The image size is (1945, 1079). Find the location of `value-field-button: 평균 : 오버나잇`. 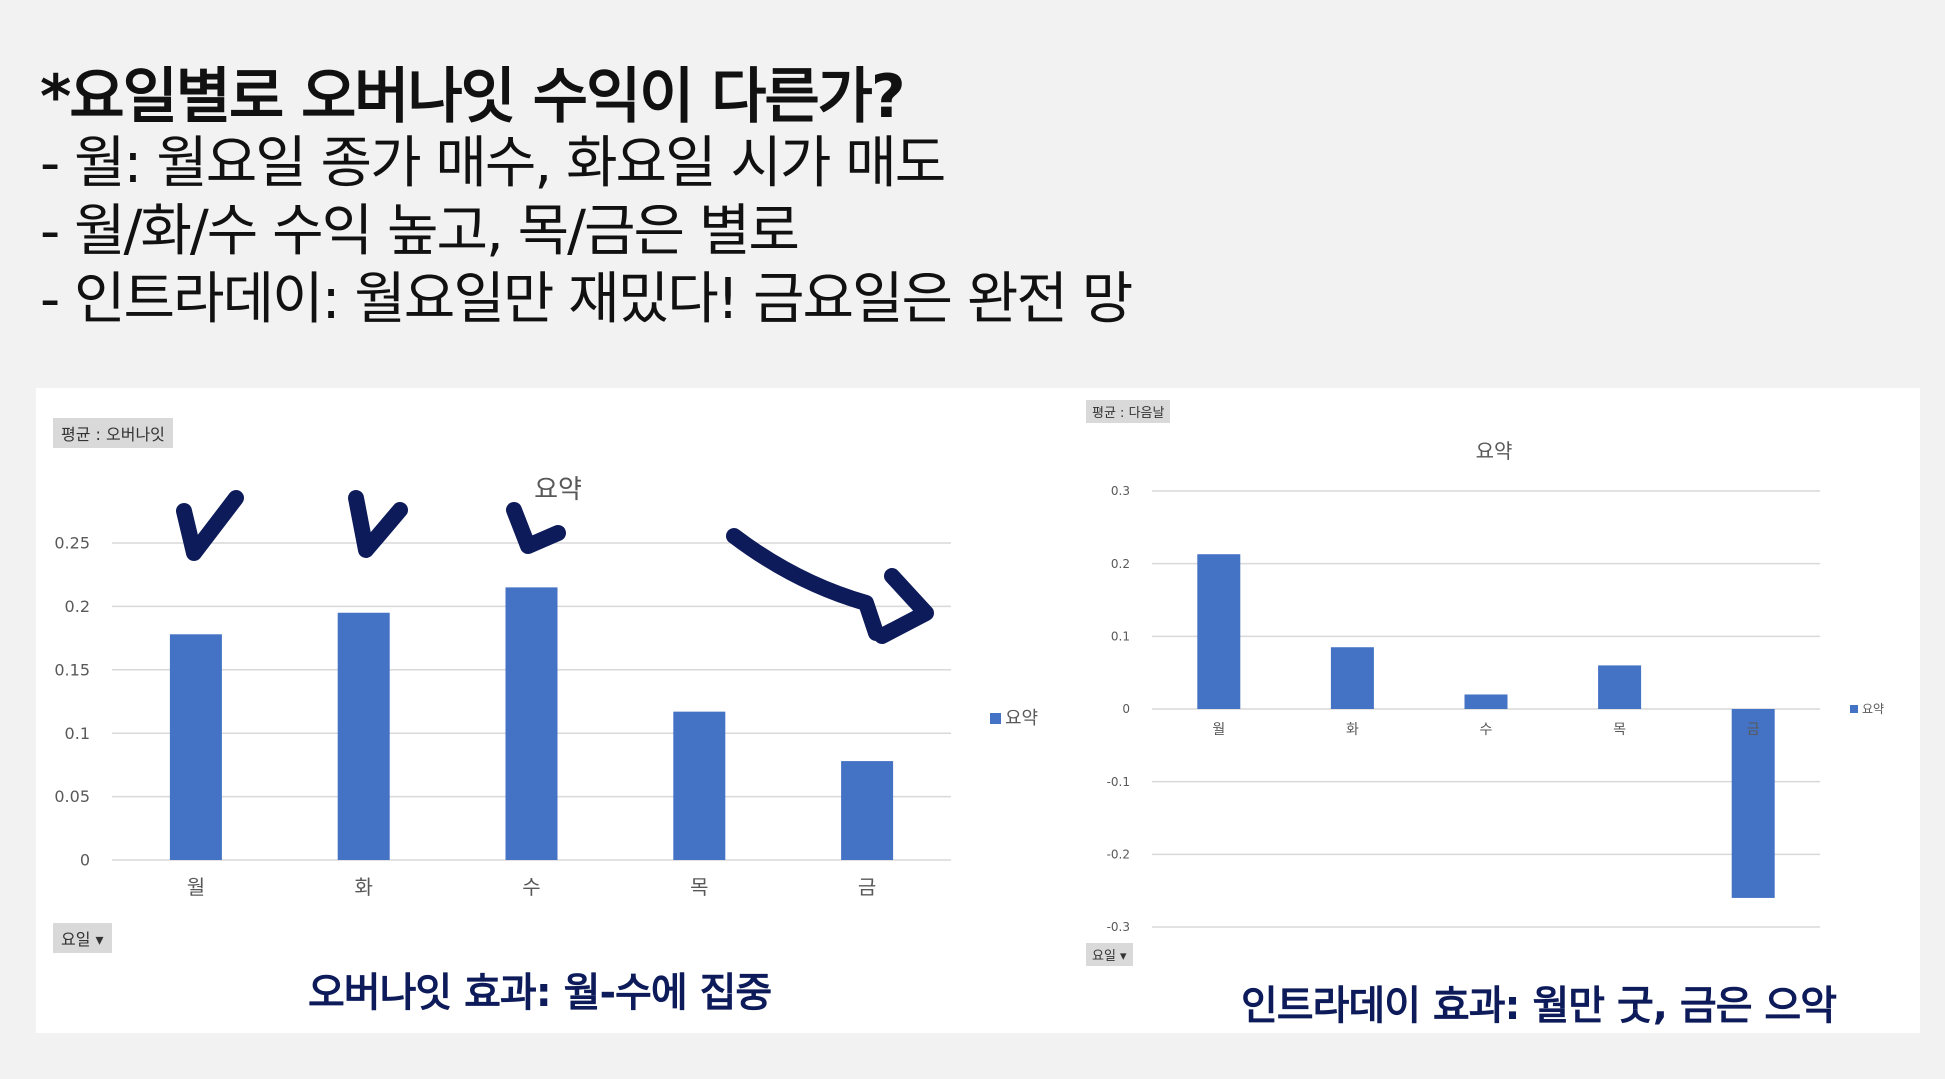

value-field-button: 평균 : 오버나잇 is located at coordinates (113, 433).